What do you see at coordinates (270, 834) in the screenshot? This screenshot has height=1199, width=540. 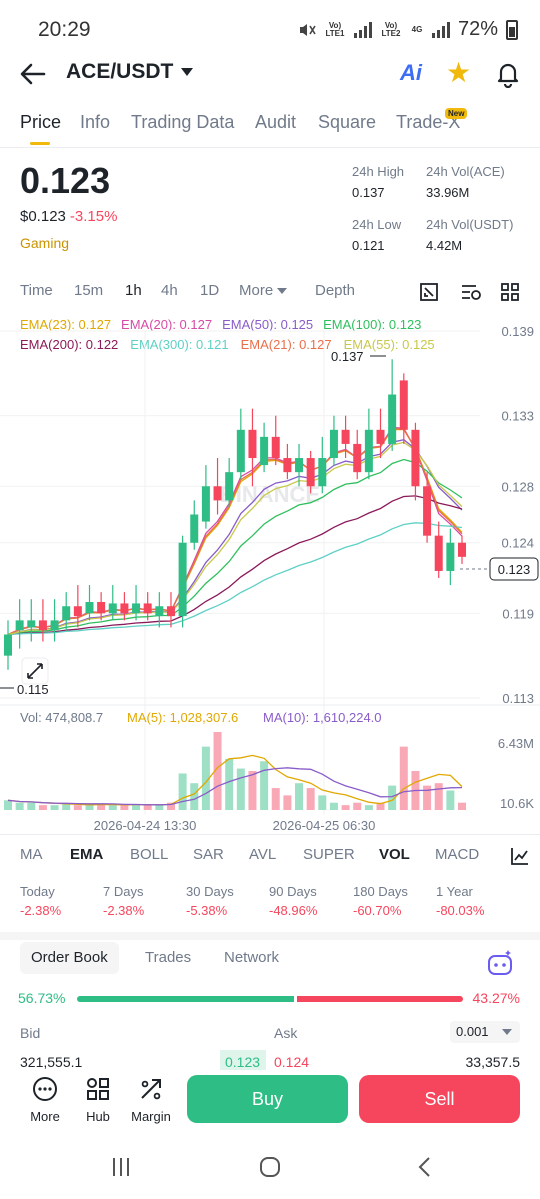 I see `divider` at bounding box center [270, 834].